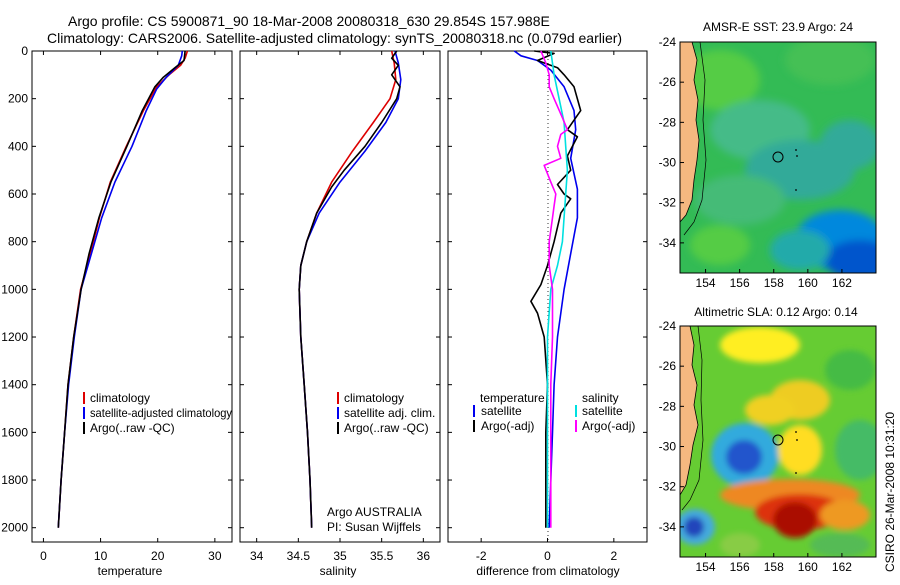  Describe the element at coordinates (501, 411) in the screenshot. I see `legend-temp-satellite: satellite` at that location.